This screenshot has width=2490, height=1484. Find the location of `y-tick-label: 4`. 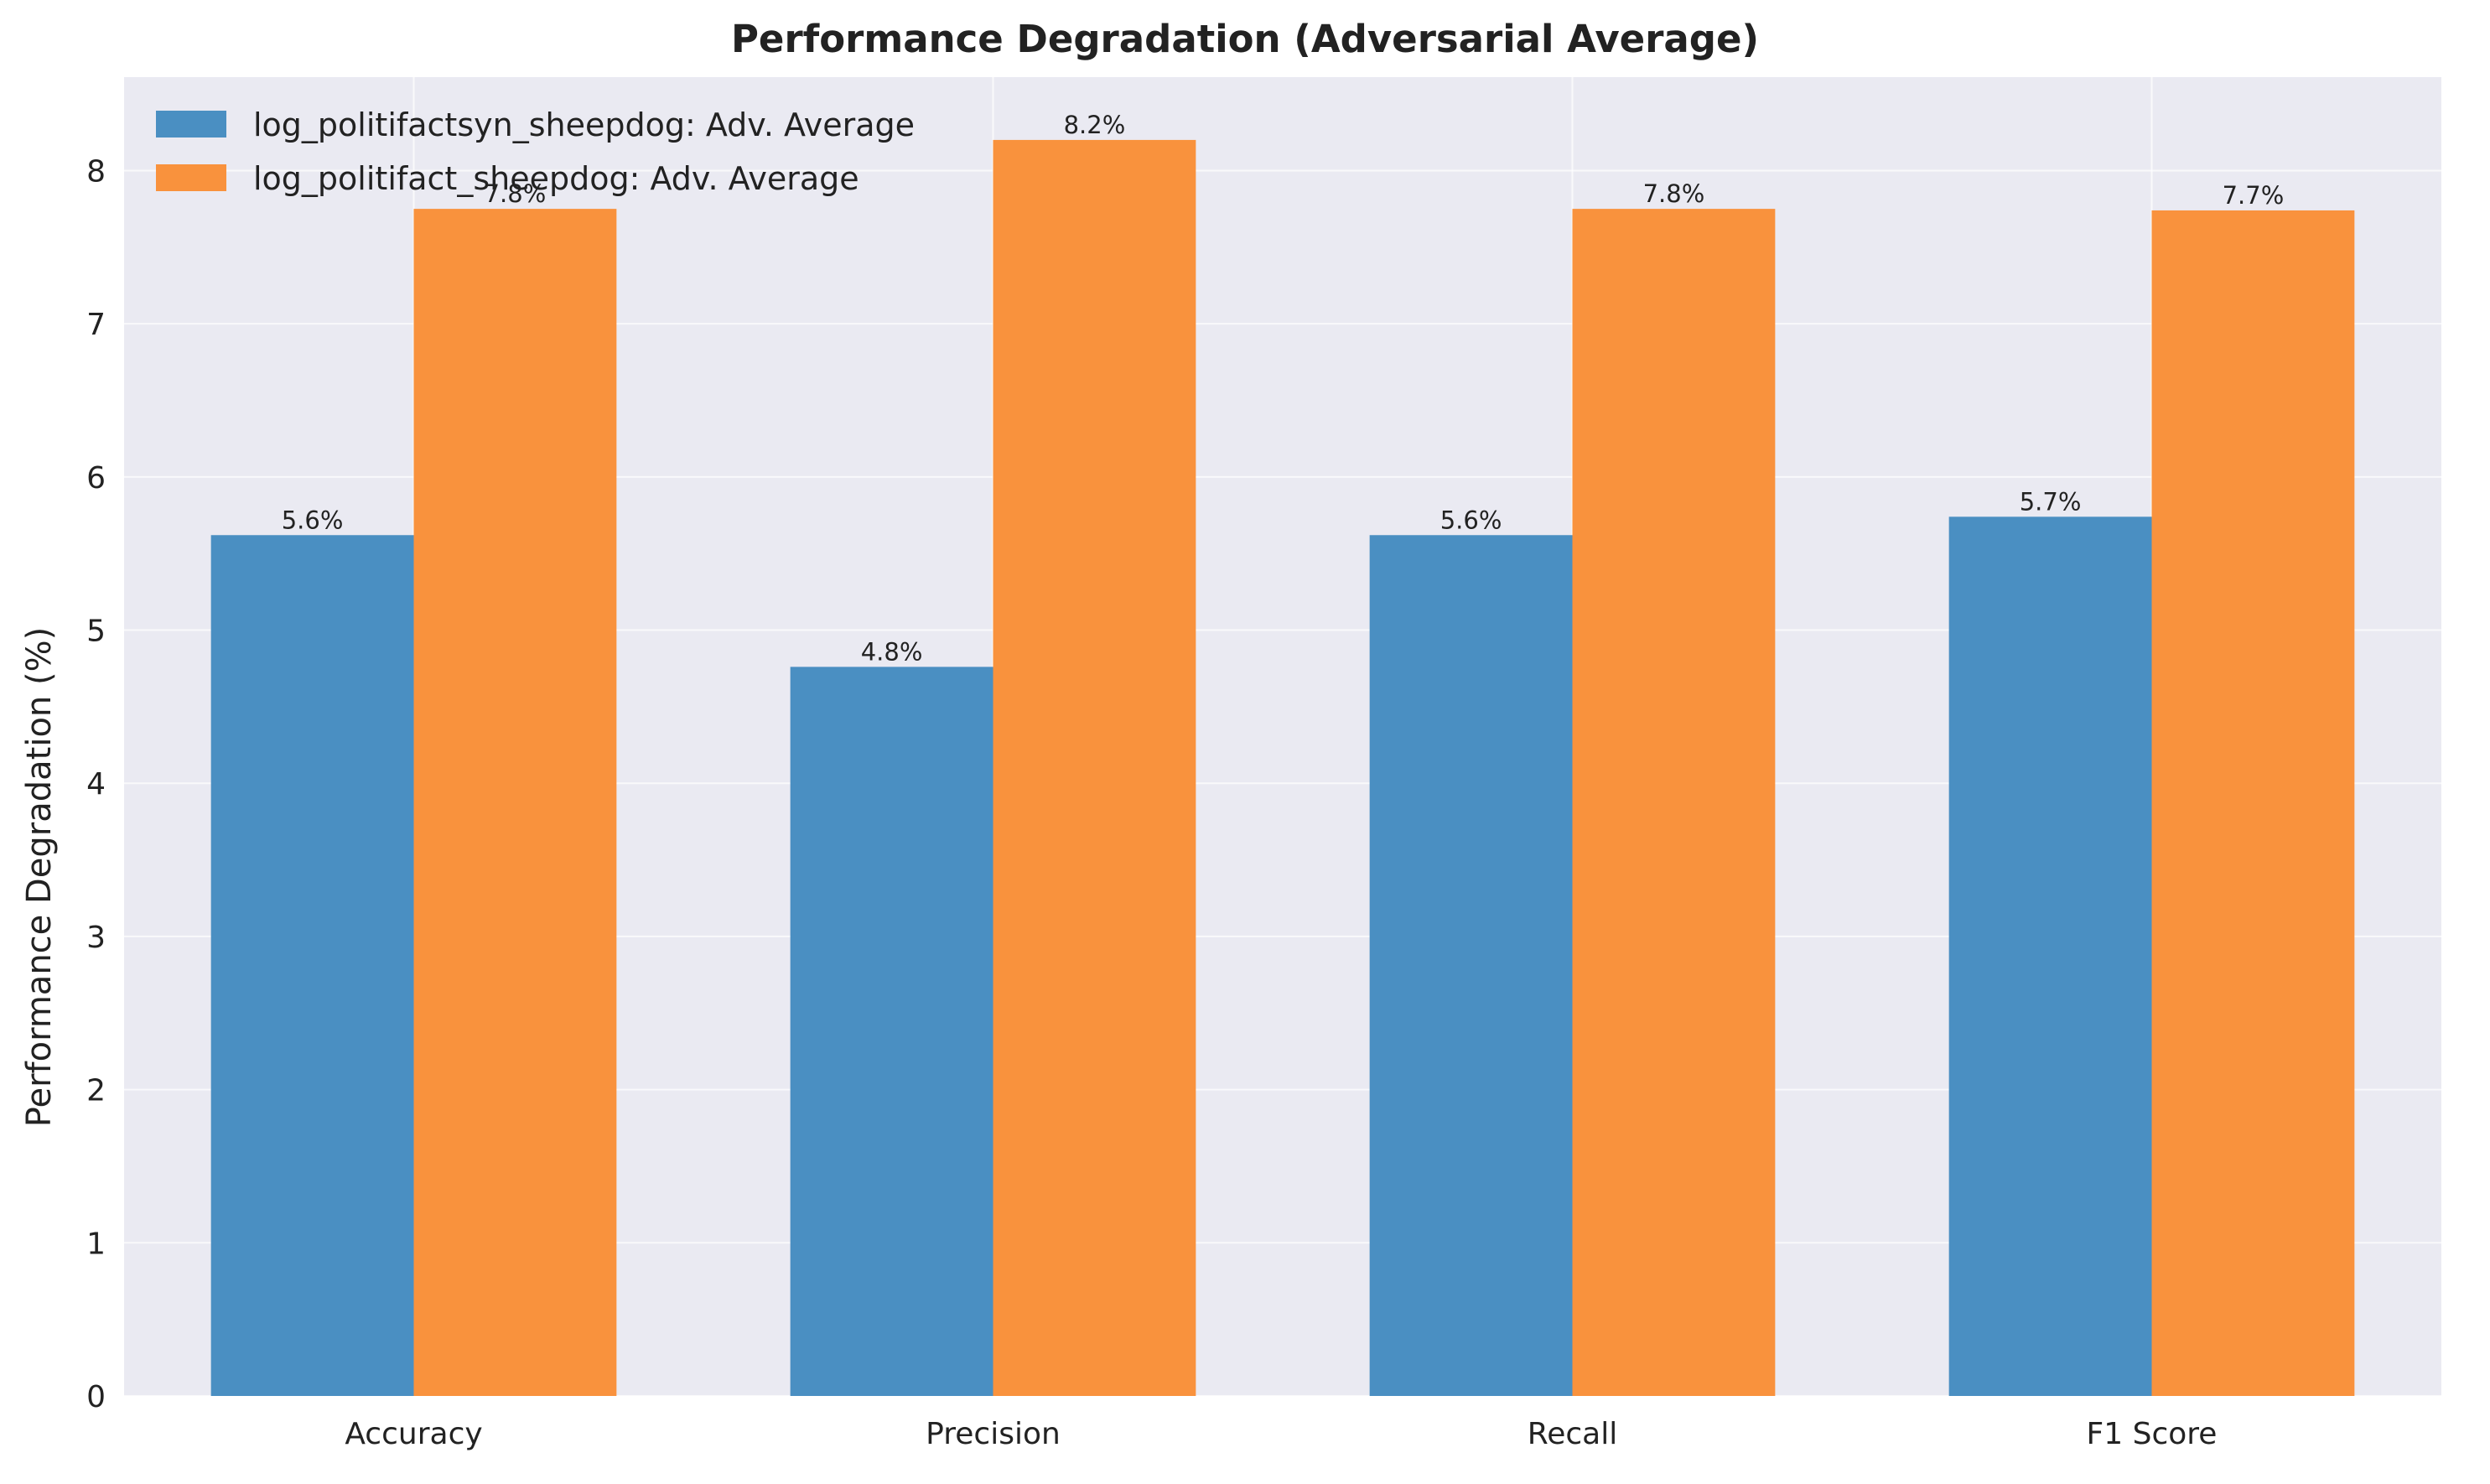

y-tick-label: 4 is located at coordinates (96, 784).